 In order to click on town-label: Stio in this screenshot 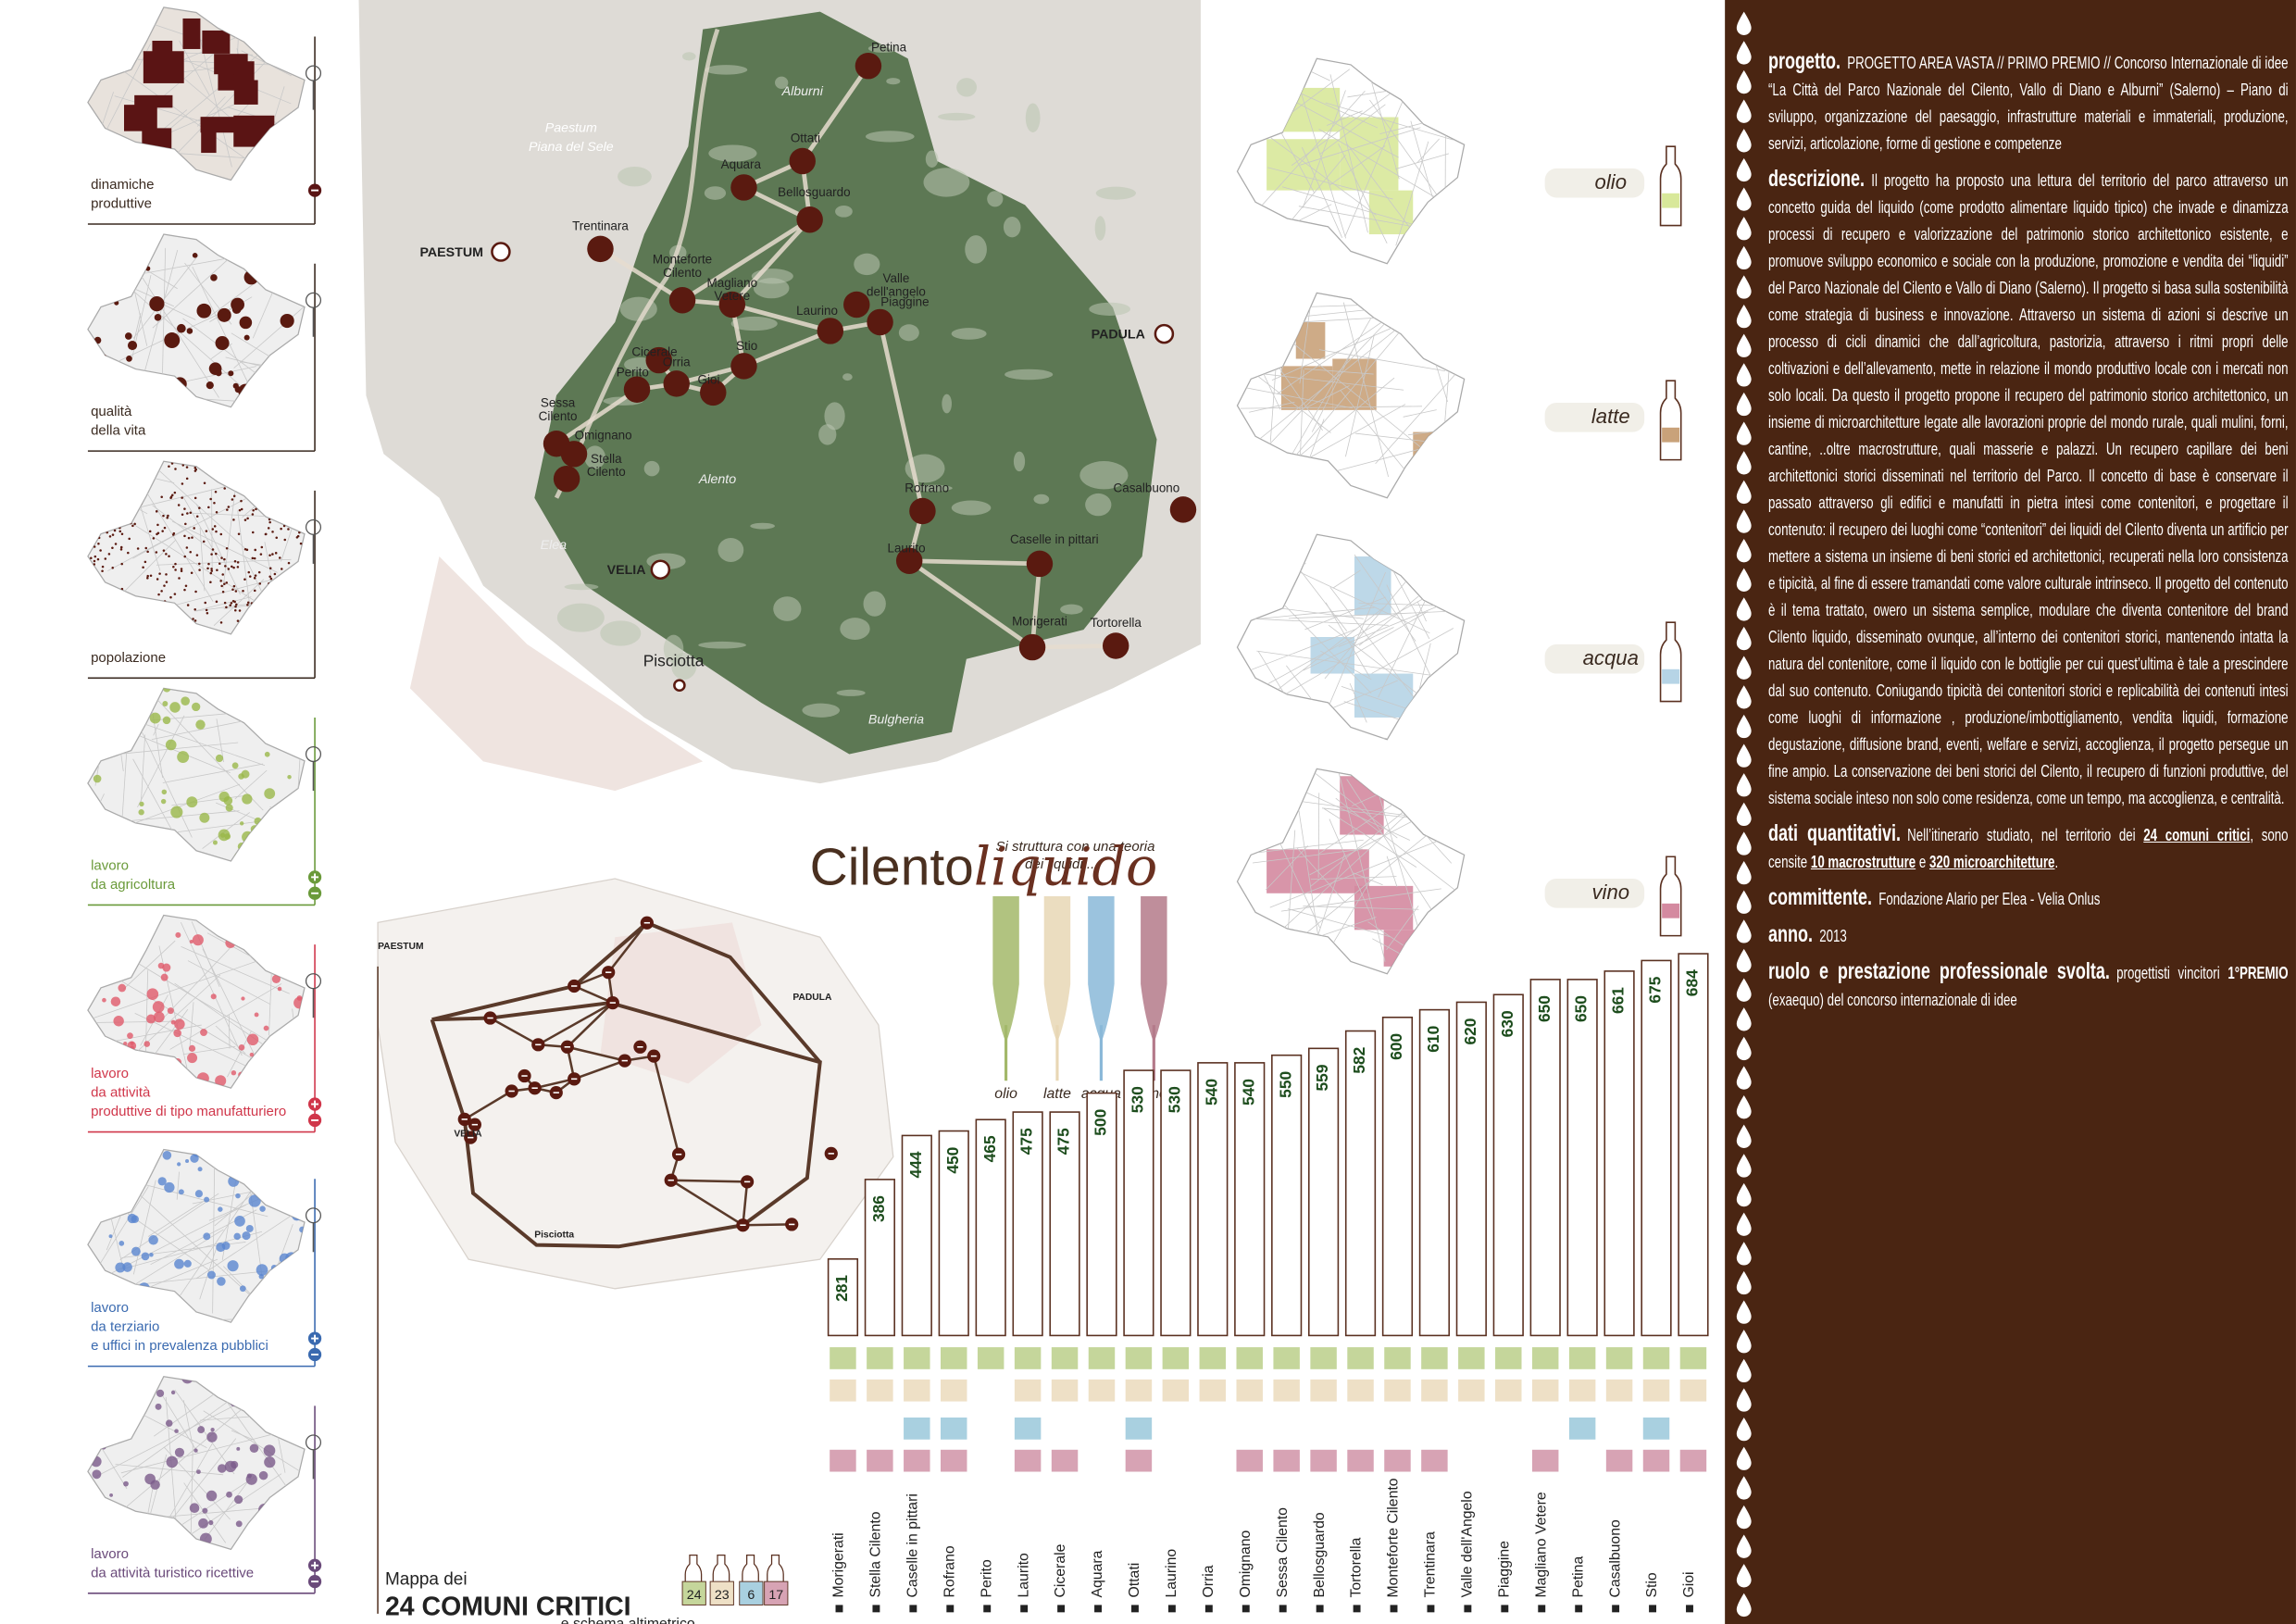, I will do `click(746, 346)`.